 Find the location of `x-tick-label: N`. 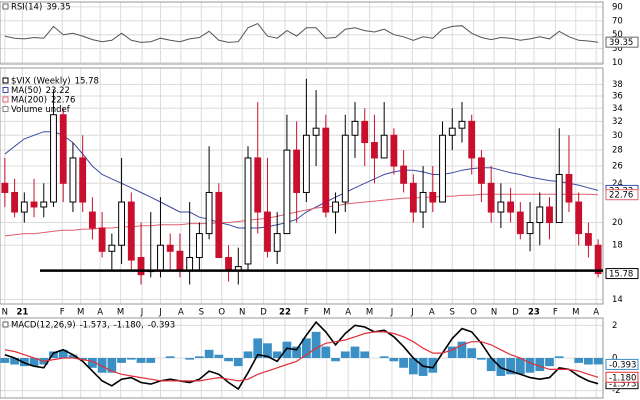

x-tick-label: N is located at coordinates (5, 313).